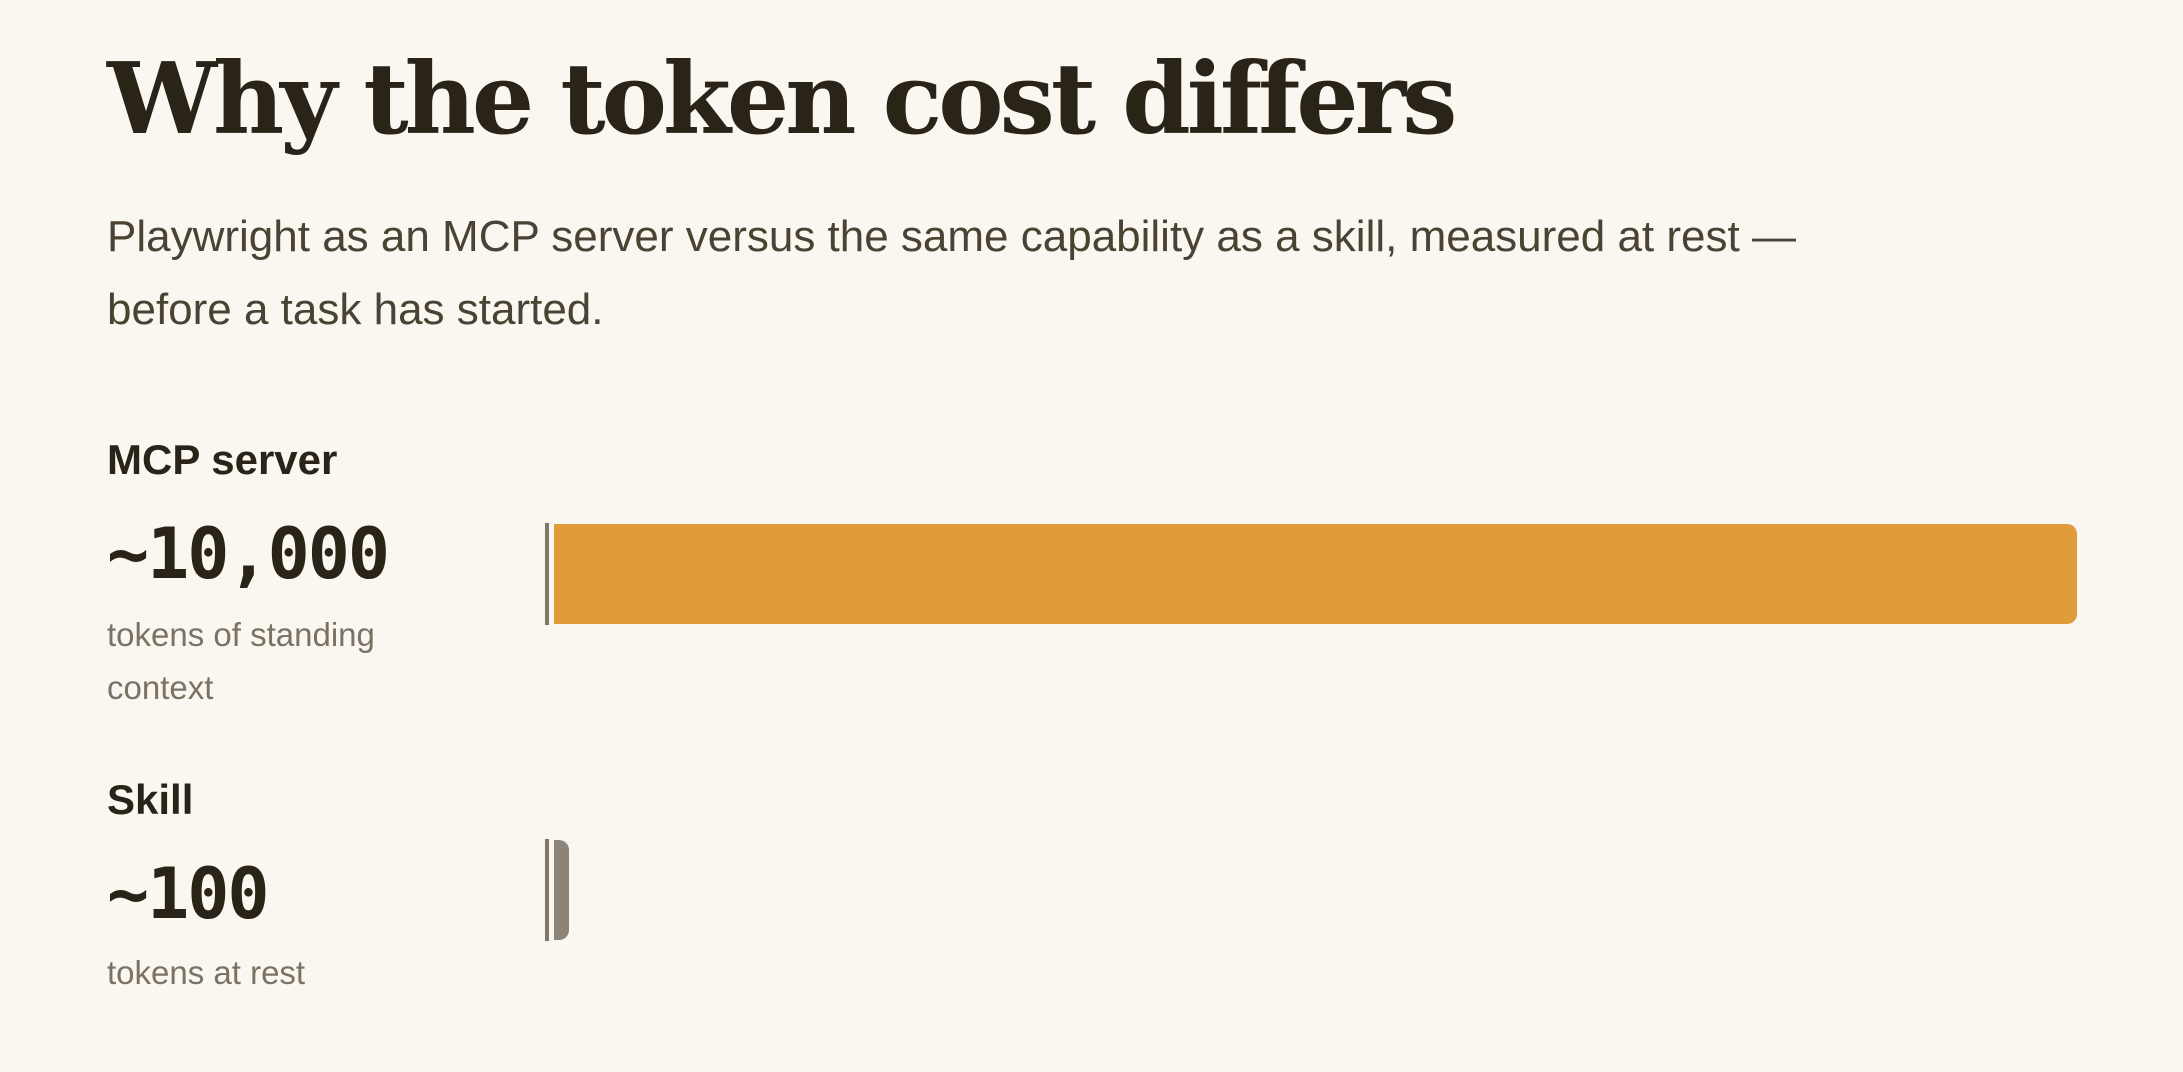 This screenshot has height=1072, width=2183. I want to click on value-label-skill: ~100, so click(188, 894).